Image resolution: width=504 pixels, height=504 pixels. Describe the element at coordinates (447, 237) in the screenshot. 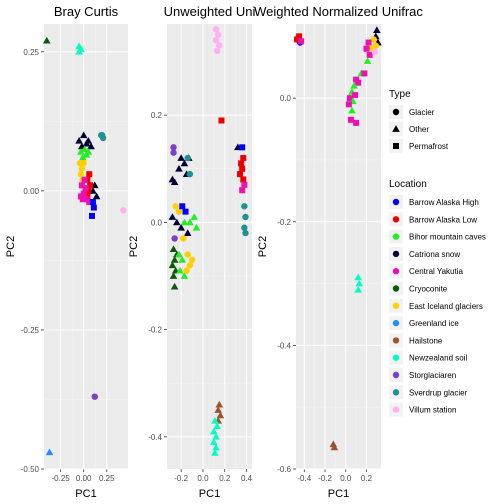

I see `legend-label: Bihor mountain caves` at that location.